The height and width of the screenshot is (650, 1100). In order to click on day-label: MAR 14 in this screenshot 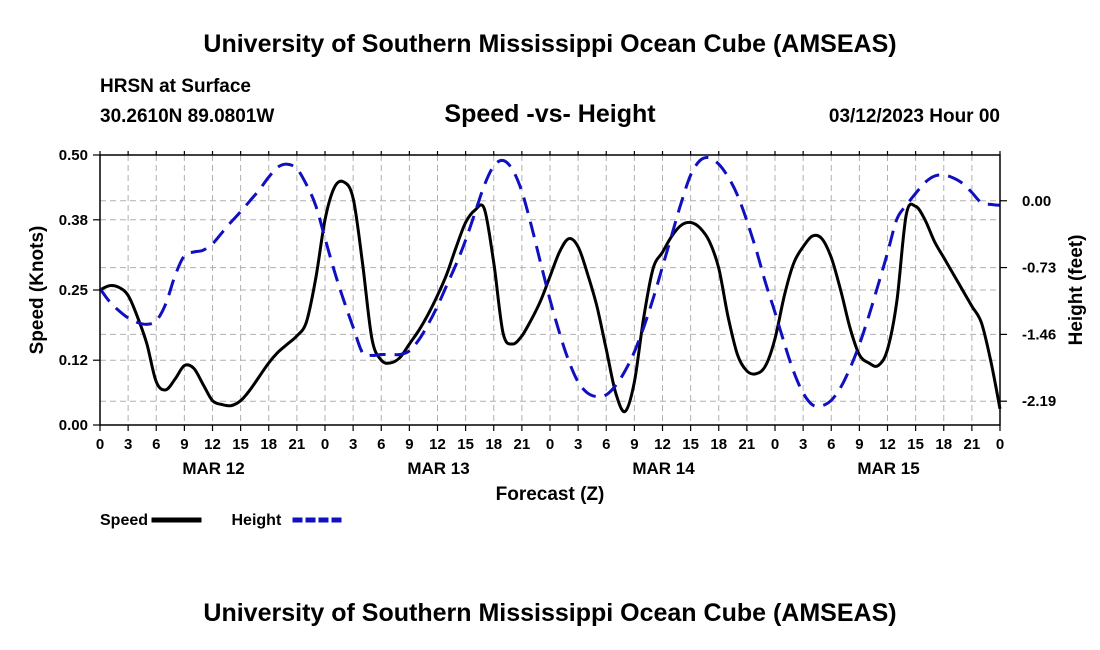, I will do `click(663, 468)`.